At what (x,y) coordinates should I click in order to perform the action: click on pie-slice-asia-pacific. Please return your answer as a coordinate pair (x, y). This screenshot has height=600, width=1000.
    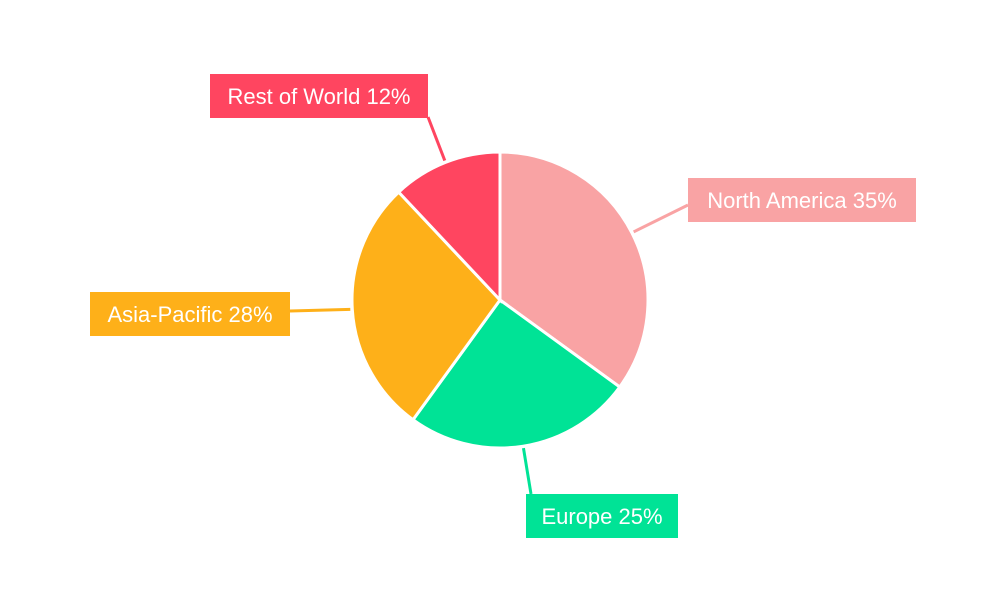
    Looking at the image, I should click on (426, 305).